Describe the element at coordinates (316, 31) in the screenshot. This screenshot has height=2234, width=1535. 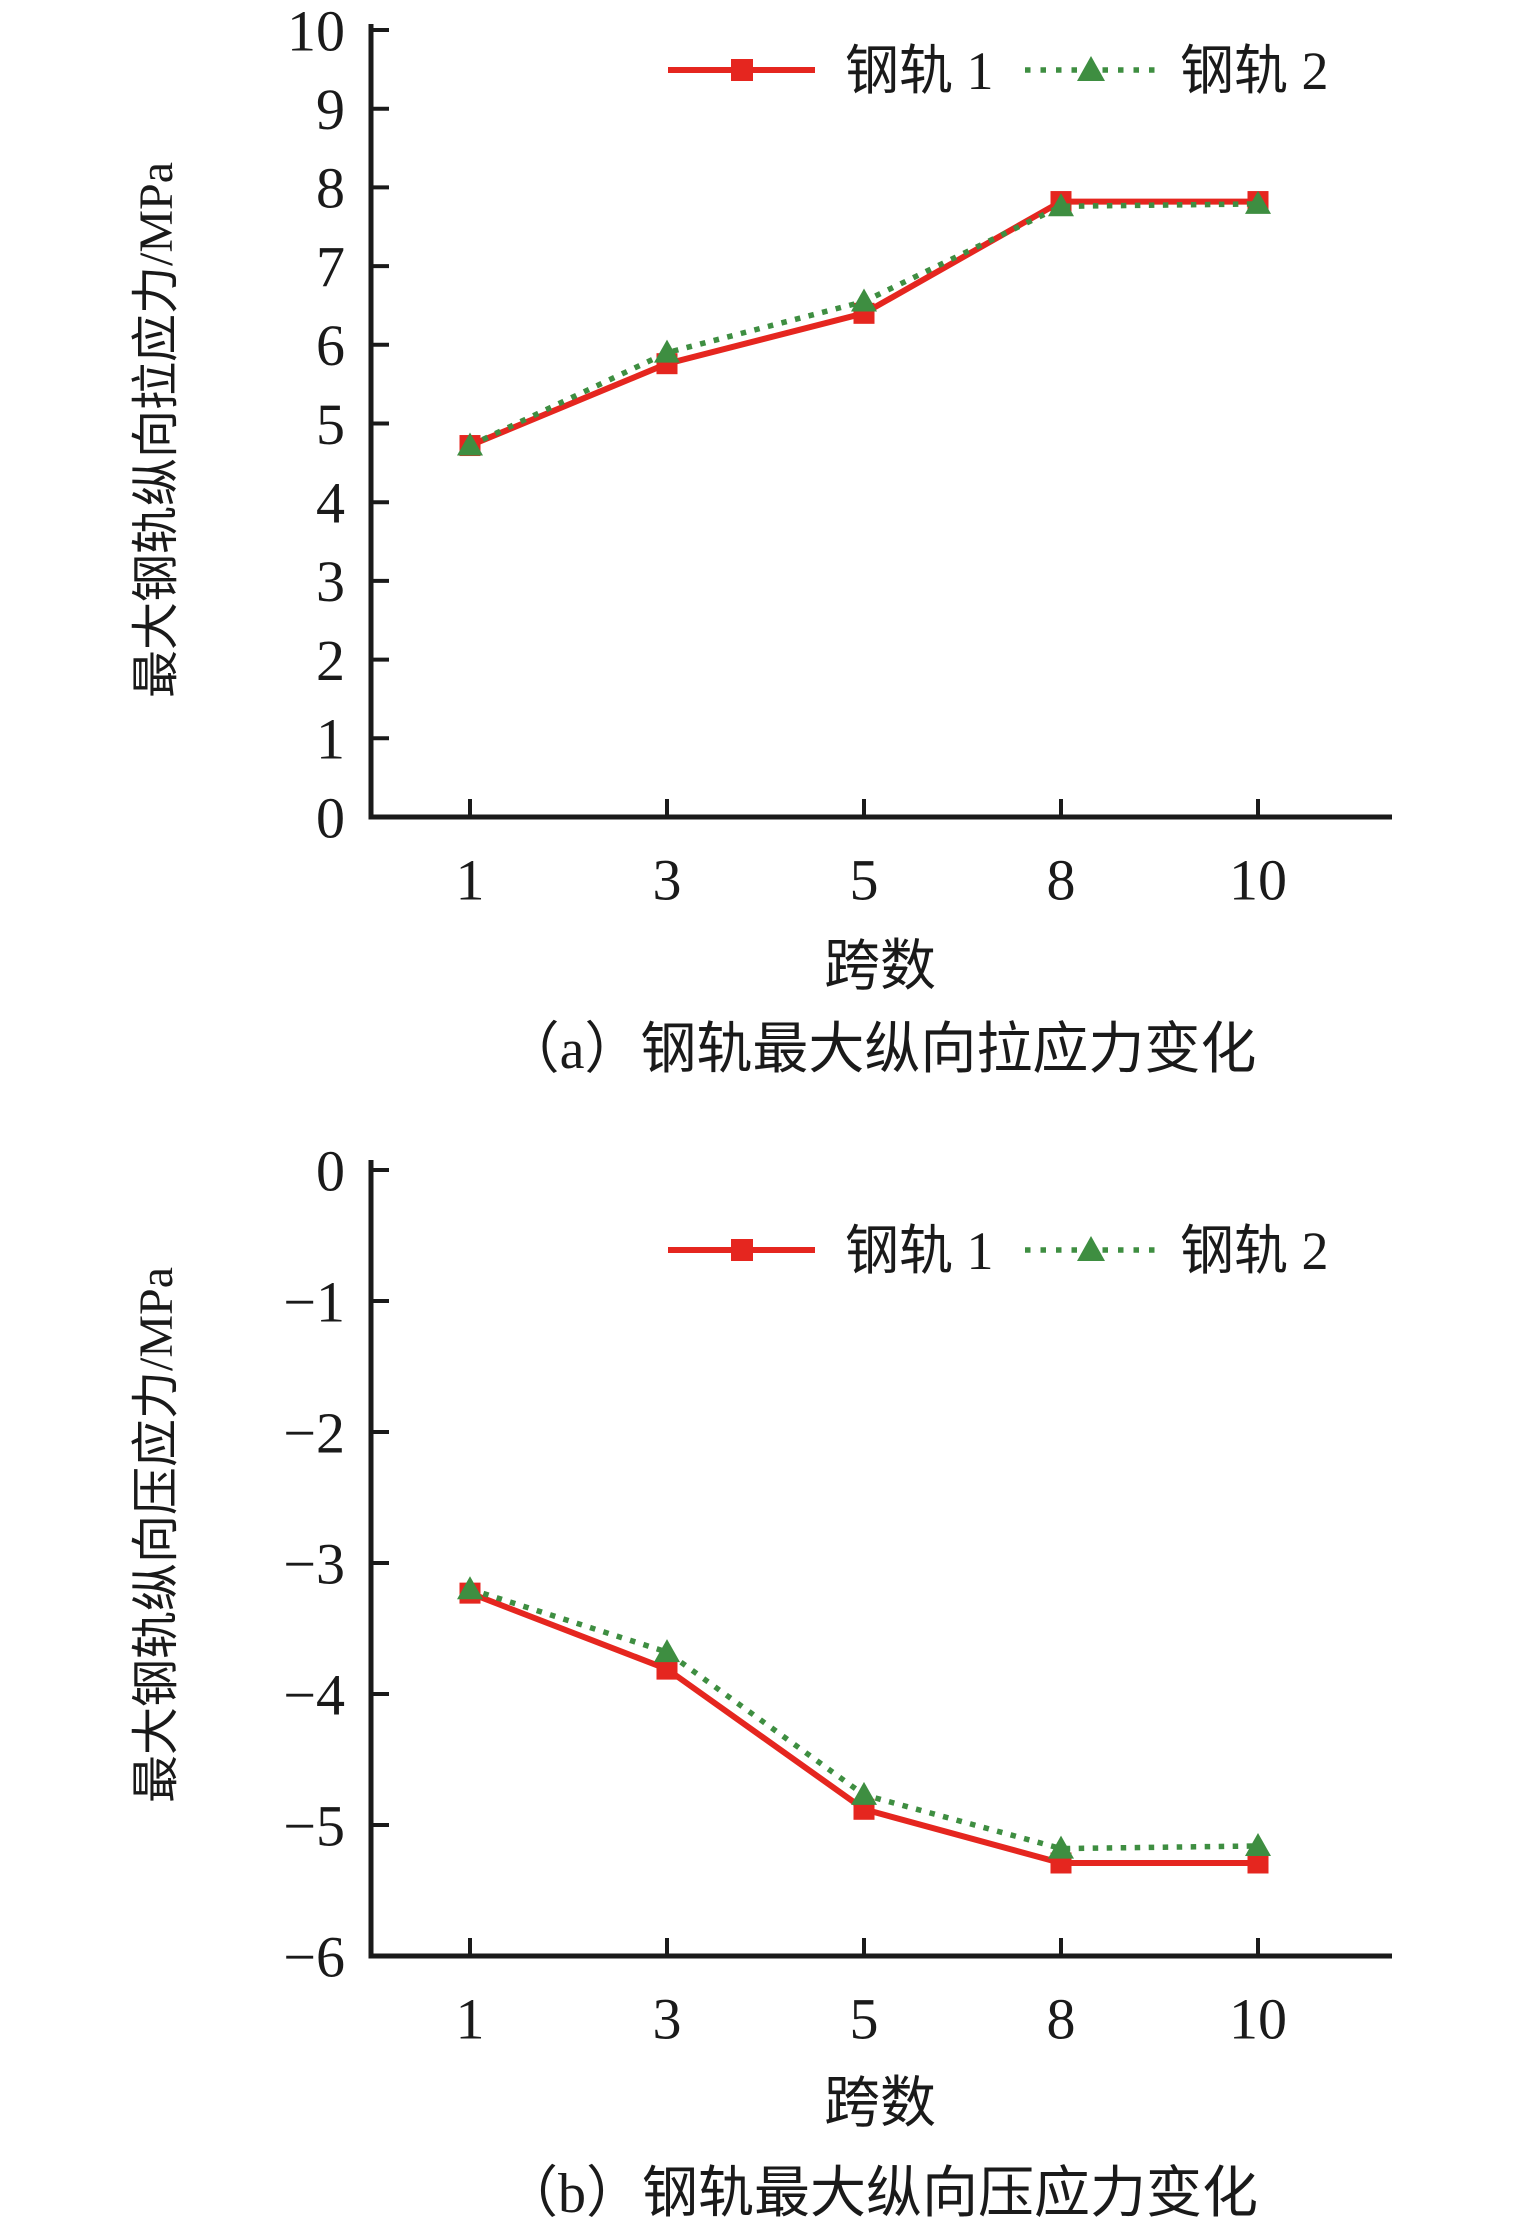
I see `y-tick-label: 10` at that location.